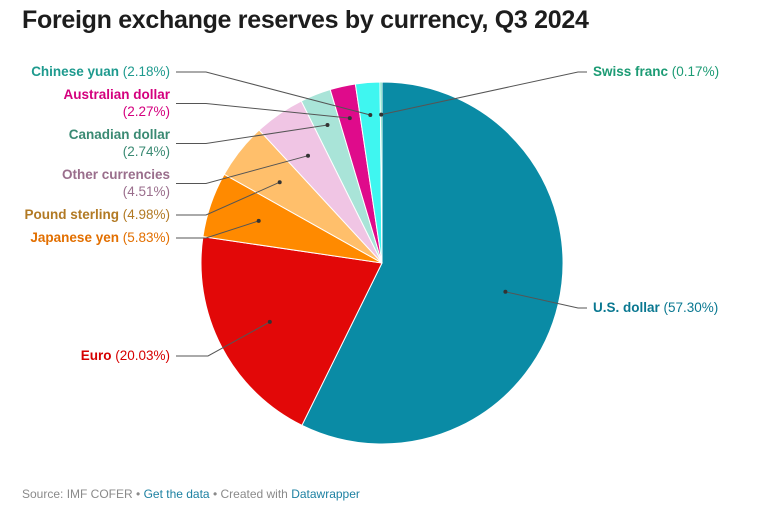 The height and width of the screenshot is (510, 767). Describe the element at coordinates (125, 355) in the screenshot. I see `slice-label: Euro (20.03%)` at that location.